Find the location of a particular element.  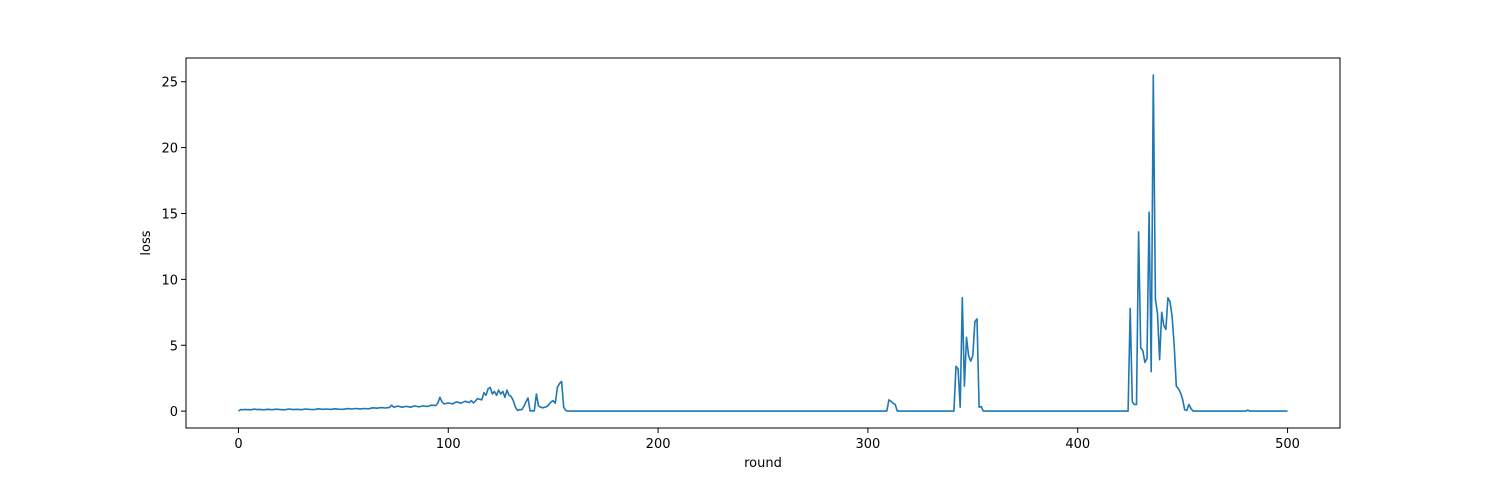

x-axis-ticks: 0 100 200 300 400 500 is located at coordinates (767, 440).